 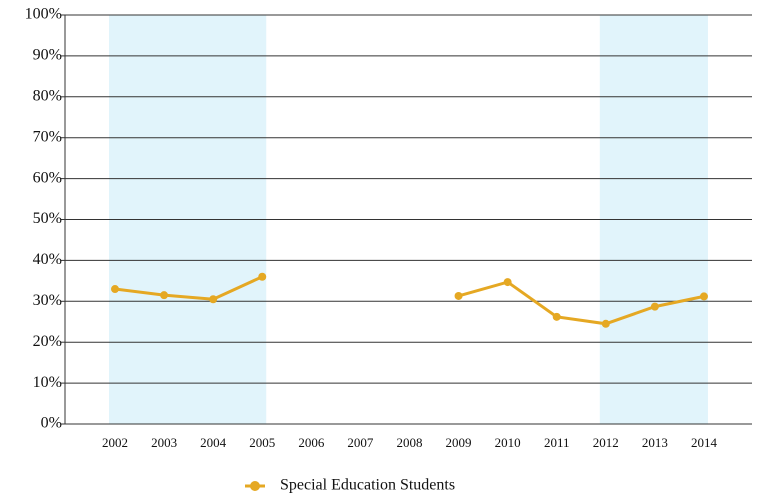 What do you see at coordinates (255, 486) in the screenshot?
I see `legend-marker` at bounding box center [255, 486].